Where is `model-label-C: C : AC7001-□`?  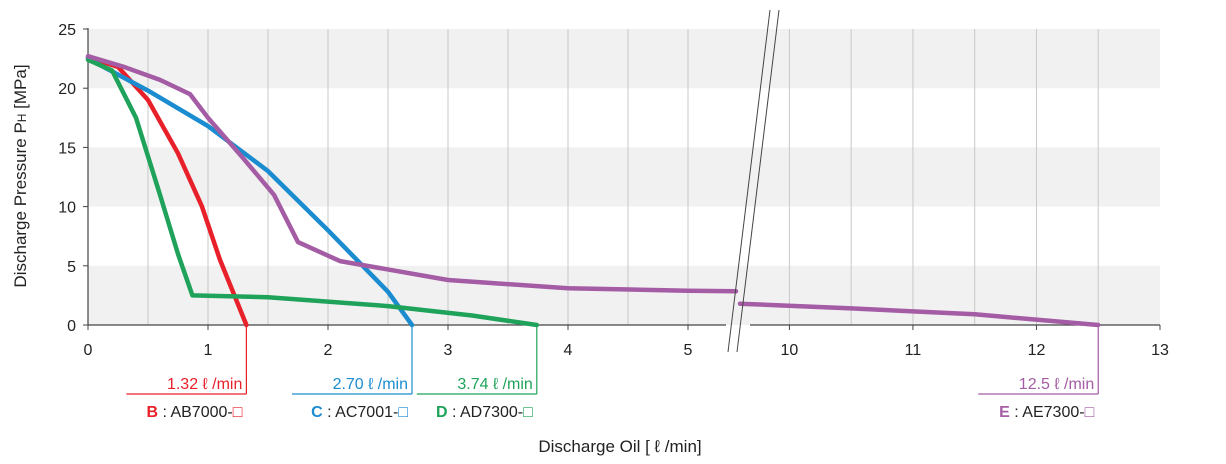 model-label-C: C : AC7001-□ is located at coordinates (359, 412).